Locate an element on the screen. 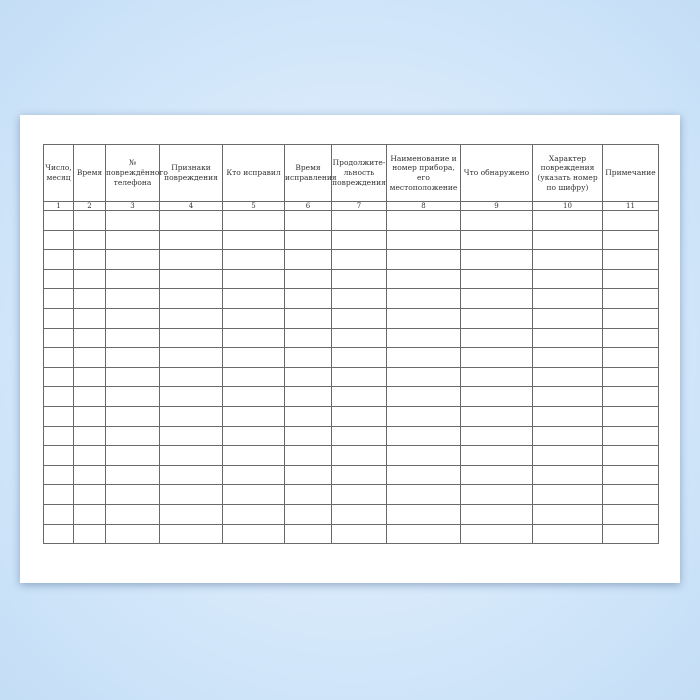 The image size is (700, 700). column-header: Кто исправил is located at coordinates (253, 173).